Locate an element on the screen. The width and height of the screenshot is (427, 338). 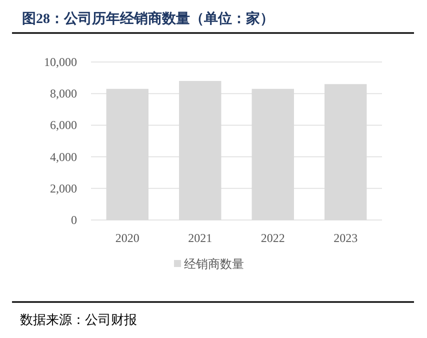
x-tick-label: 2023 is located at coordinates (346, 238).